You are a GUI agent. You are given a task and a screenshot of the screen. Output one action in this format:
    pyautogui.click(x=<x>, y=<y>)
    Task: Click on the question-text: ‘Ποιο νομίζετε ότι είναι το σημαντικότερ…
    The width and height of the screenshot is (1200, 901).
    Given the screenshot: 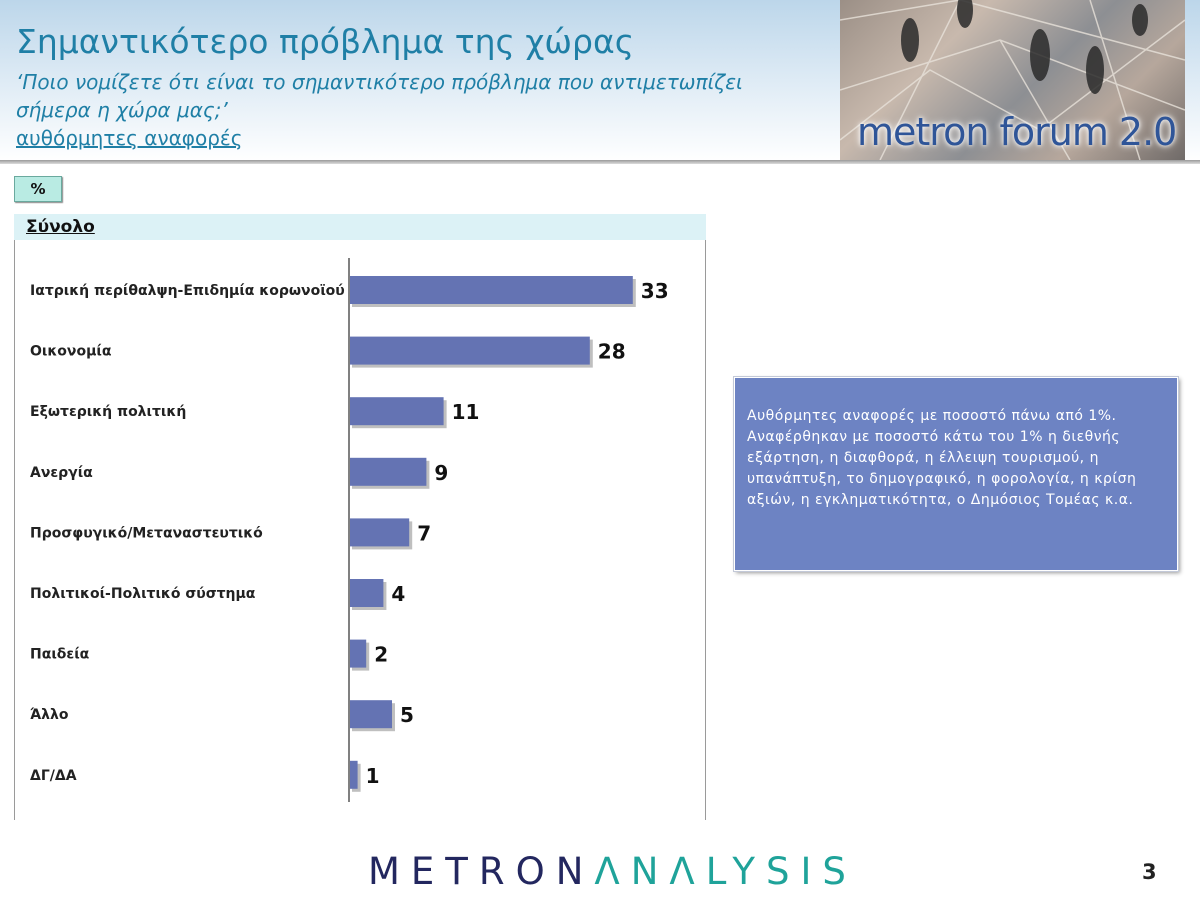 What is the action you would take?
    pyautogui.click(x=379, y=96)
    